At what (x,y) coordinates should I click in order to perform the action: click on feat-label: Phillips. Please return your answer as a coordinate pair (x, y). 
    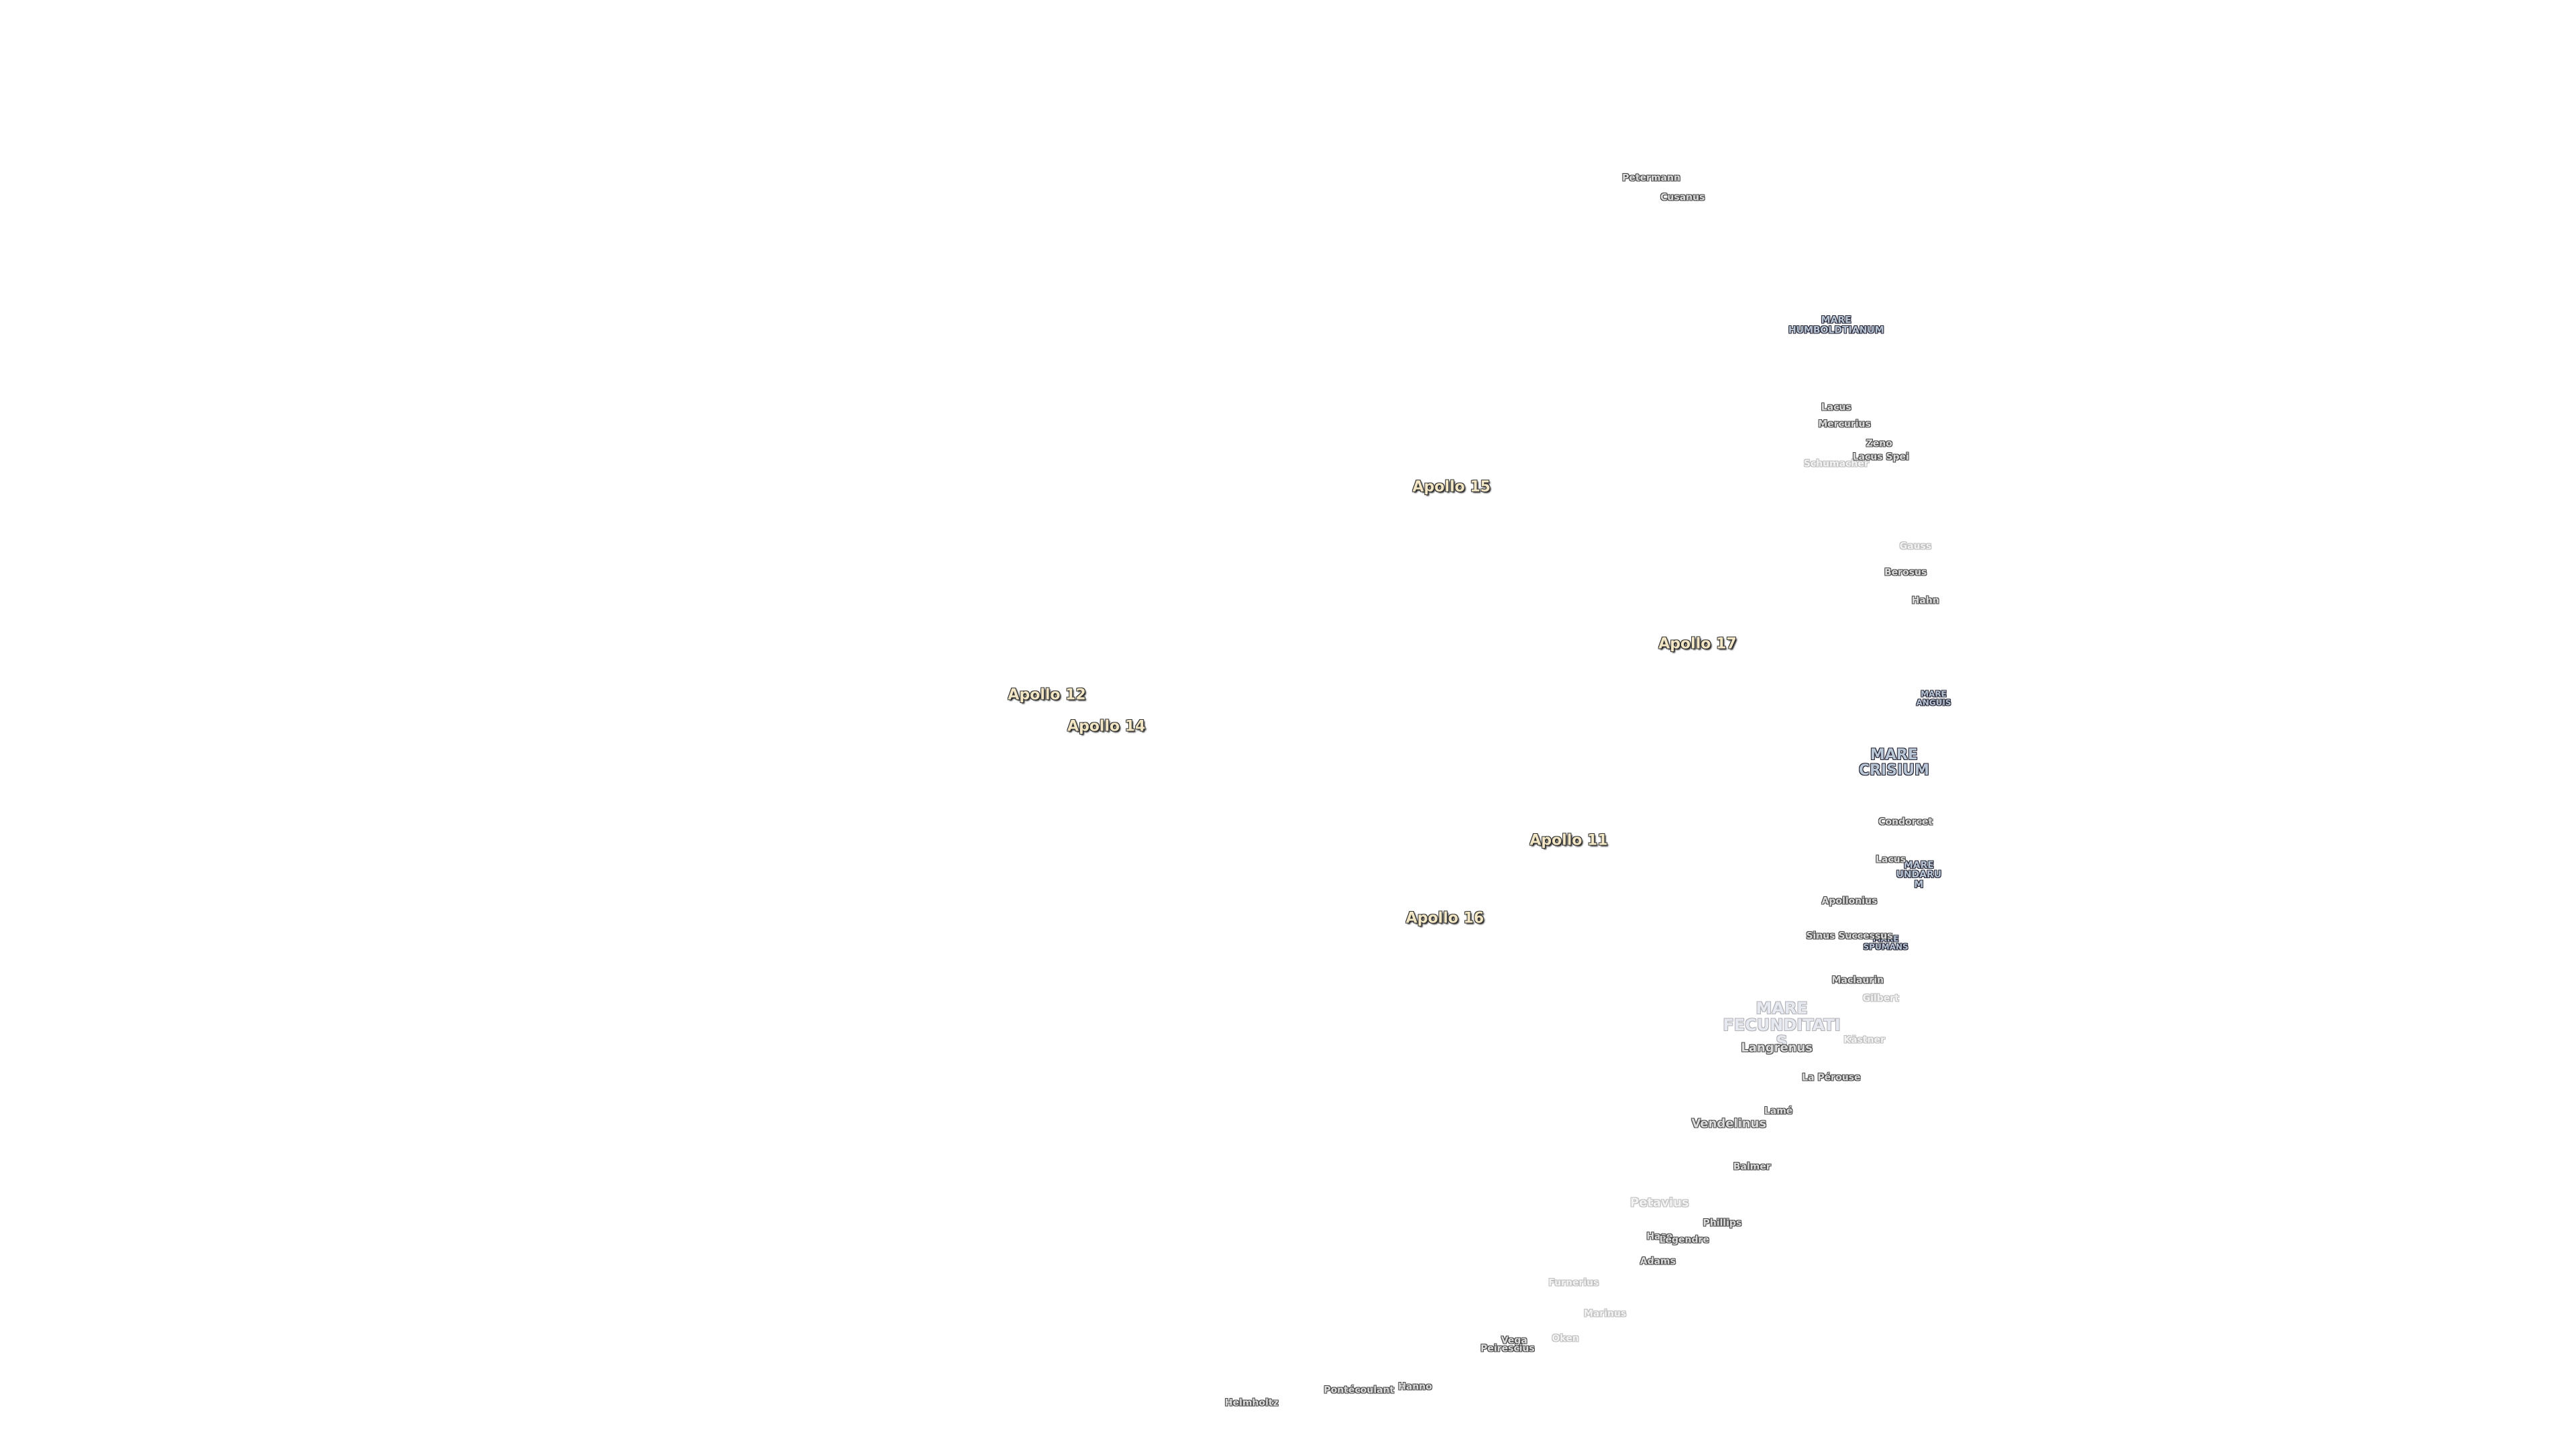
    Looking at the image, I should click on (1722, 1223).